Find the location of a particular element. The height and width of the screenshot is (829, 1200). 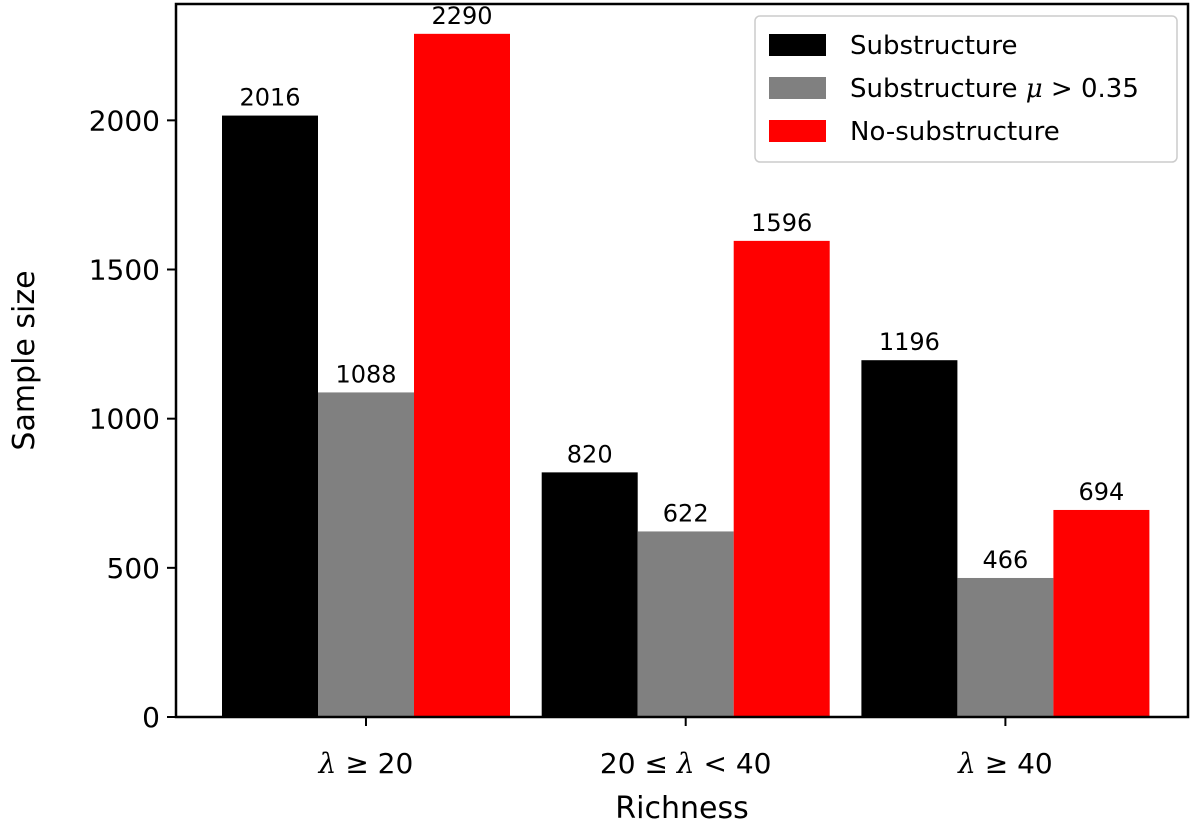

math-symbol: μ is located at coordinates (1034, 89).